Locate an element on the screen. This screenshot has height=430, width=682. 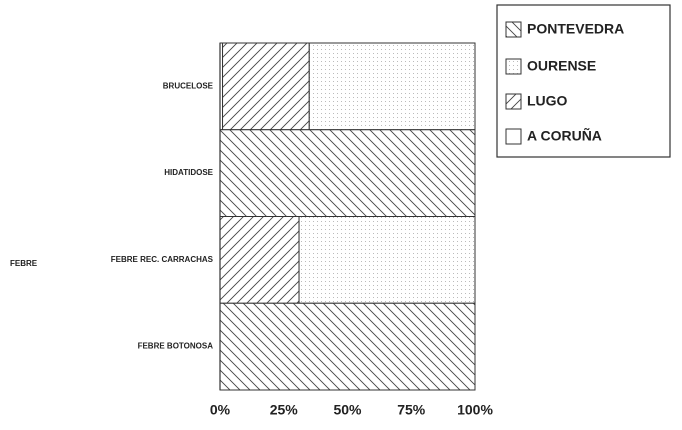
legend-label: LUGO is located at coordinates (547, 101).